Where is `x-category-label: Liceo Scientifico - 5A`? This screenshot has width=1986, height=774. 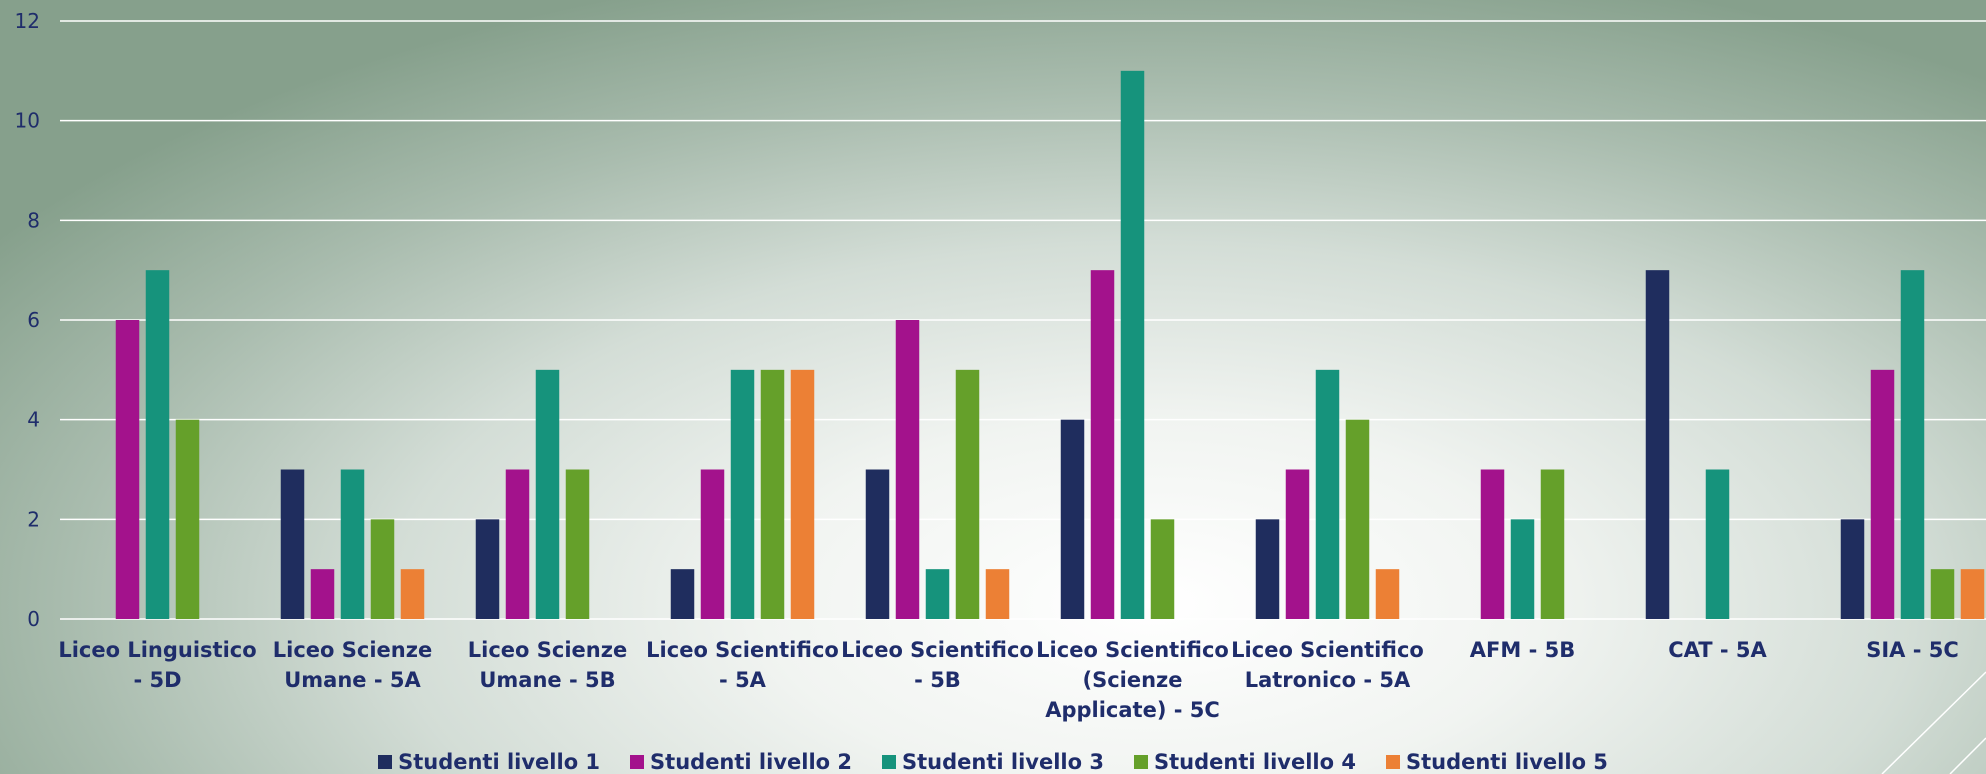 x-category-label: Liceo Scientifico - 5A is located at coordinates (742, 665).